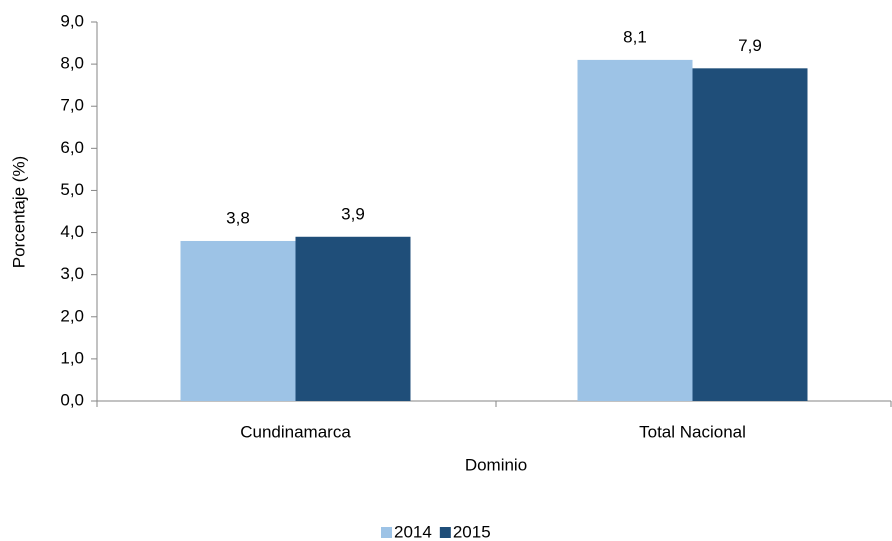 The height and width of the screenshot is (541, 892). What do you see at coordinates (692, 431) in the screenshot?
I see `x-tick-label: Total Nacional` at bounding box center [692, 431].